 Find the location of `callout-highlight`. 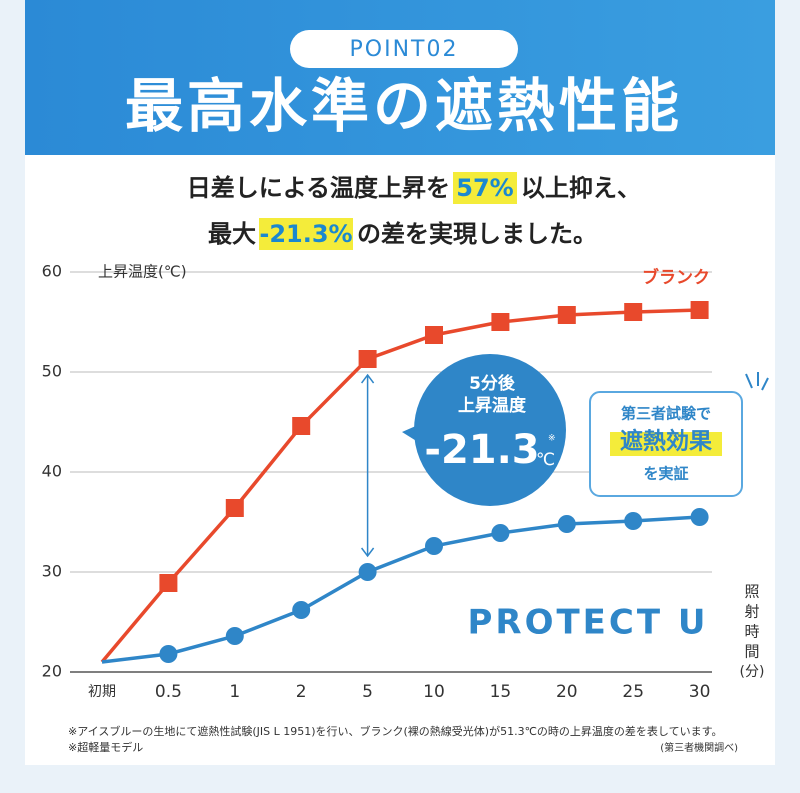

callout-highlight is located at coordinates (666, 444).